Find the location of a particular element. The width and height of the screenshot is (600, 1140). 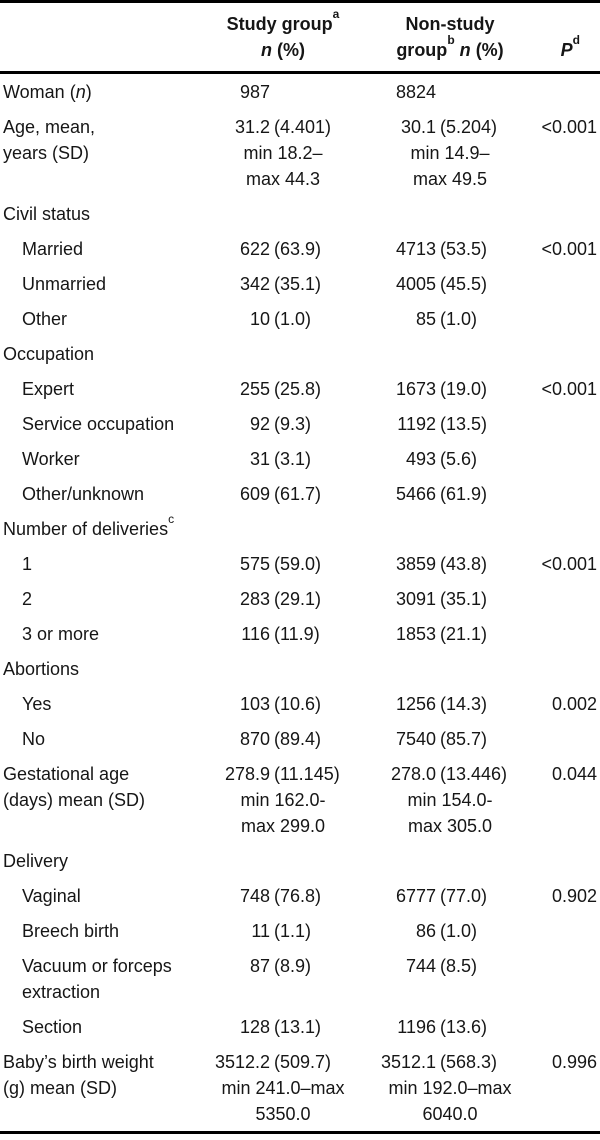

row-other-unknown: Other/unknown 609 (61.7) 5466 (61.9) is located at coordinates (300, 493).